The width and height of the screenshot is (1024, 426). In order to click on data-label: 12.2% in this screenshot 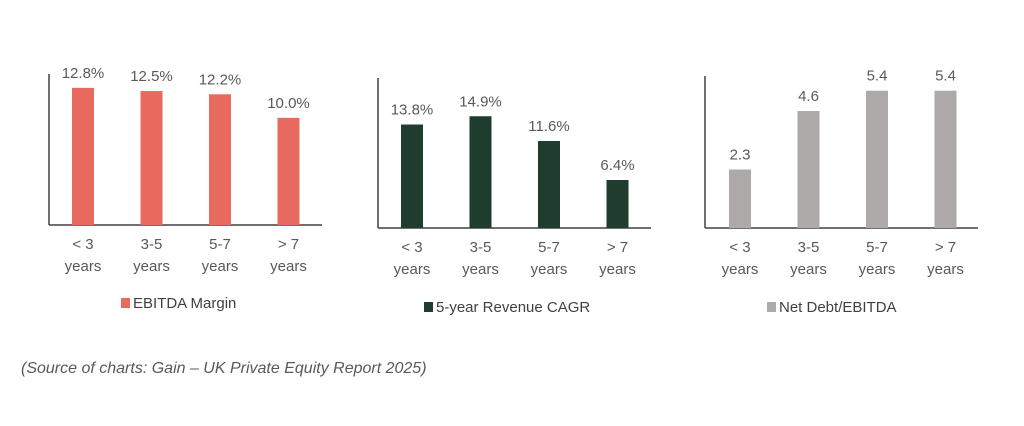, I will do `click(220, 79)`.